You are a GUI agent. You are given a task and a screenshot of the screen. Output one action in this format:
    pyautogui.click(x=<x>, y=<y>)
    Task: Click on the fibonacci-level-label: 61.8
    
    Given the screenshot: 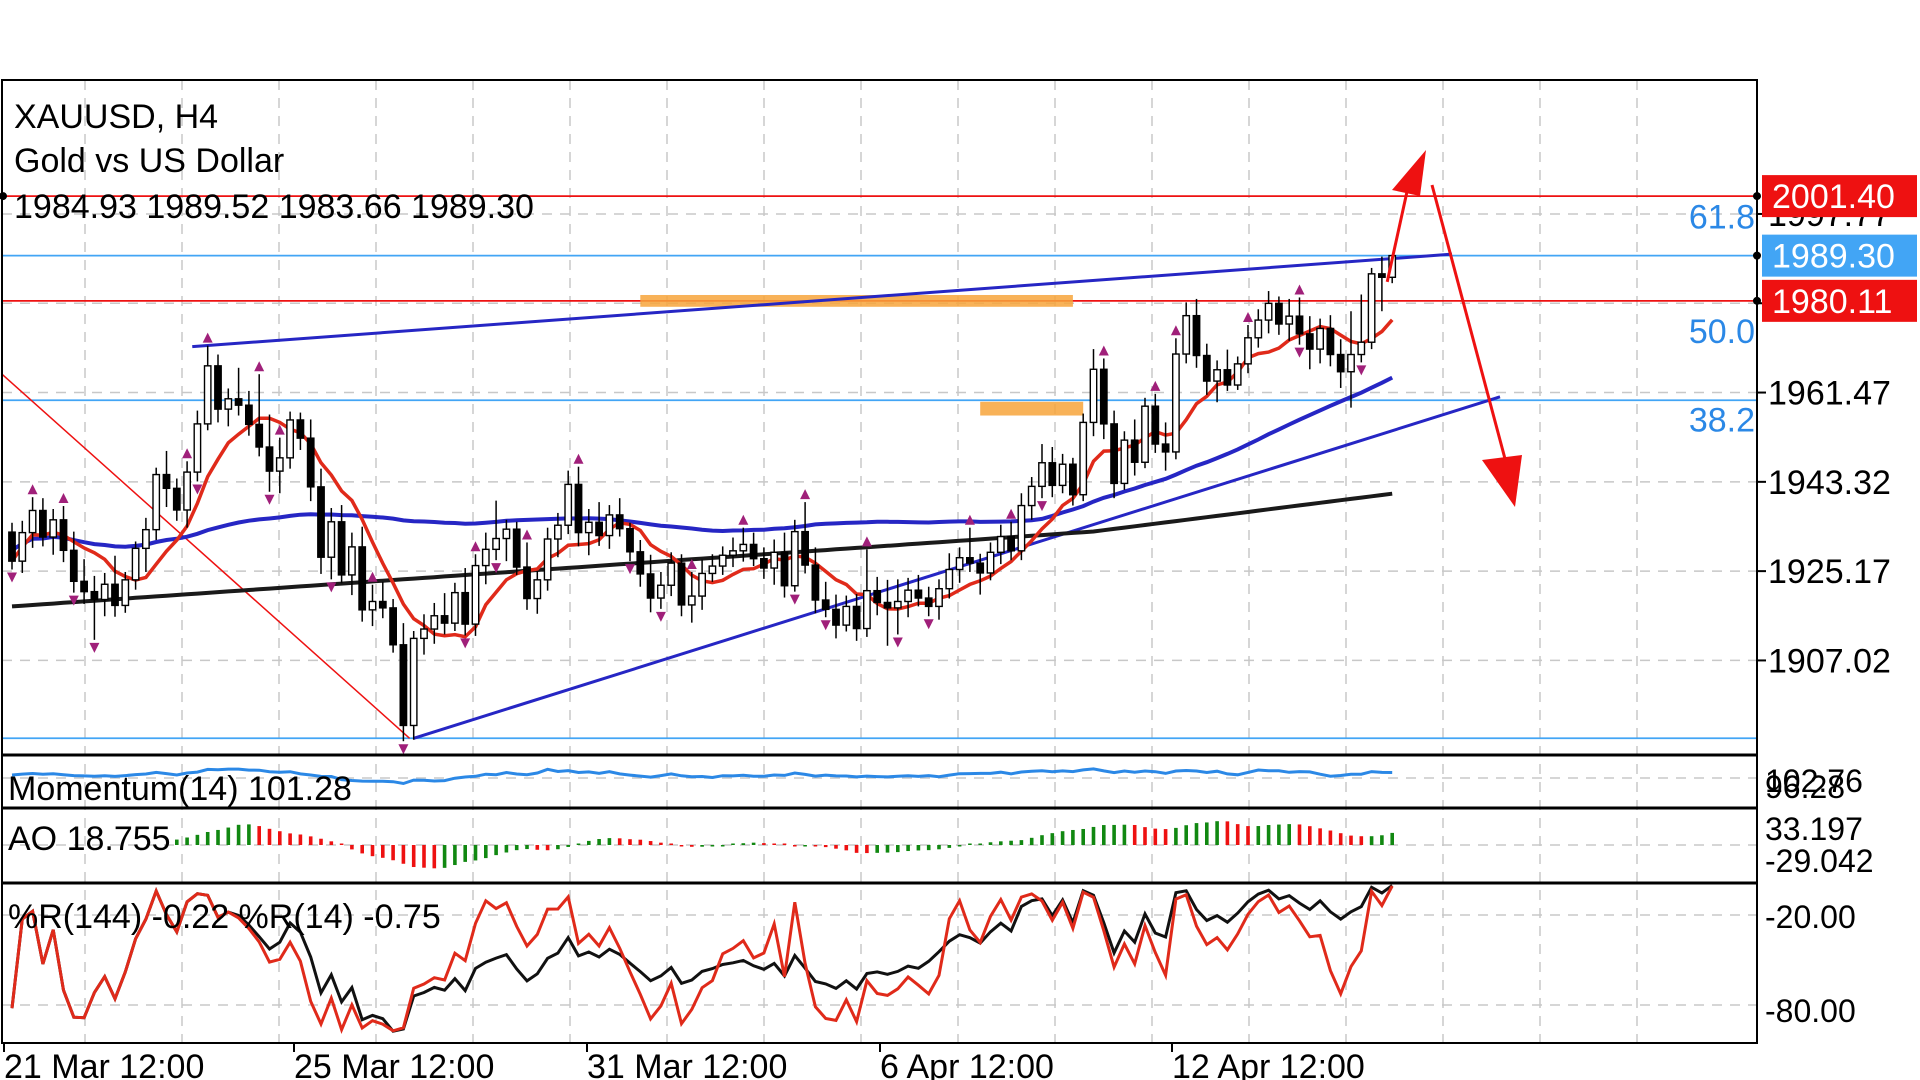 What is the action you would take?
    pyautogui.click(x=1722, y=217)
    